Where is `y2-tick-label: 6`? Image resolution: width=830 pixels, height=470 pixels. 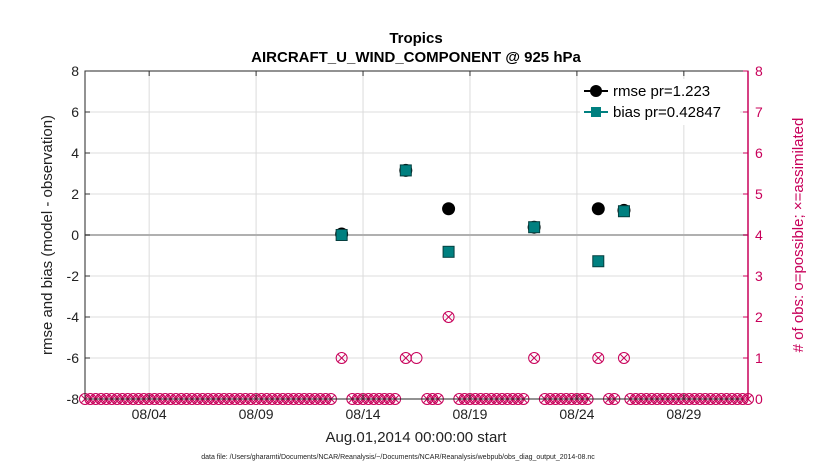 y2-tick-label: 6 is located at coordinates (759, 153).